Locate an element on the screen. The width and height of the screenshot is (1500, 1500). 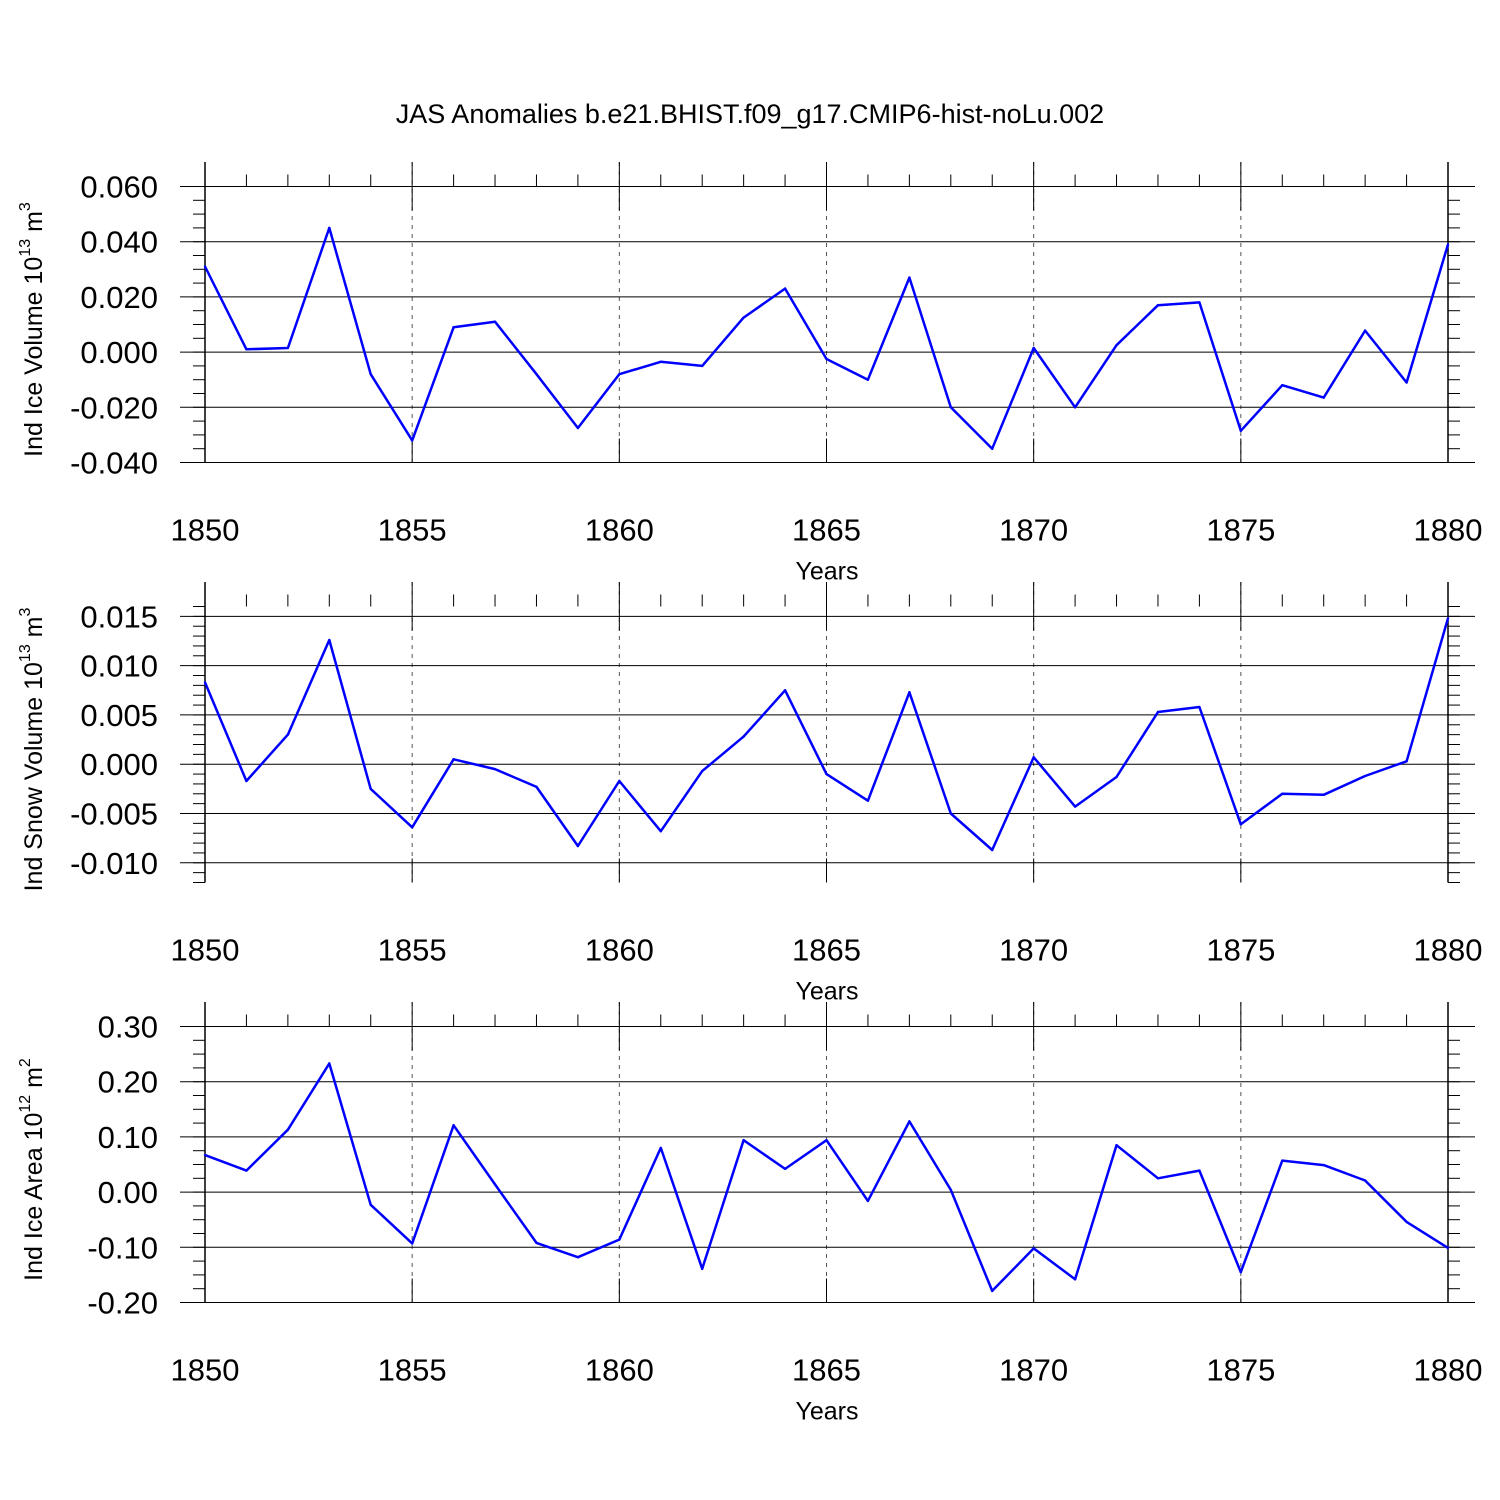
y-axis-title: Ind Snow Volume 1013 m3 is located at coordinates (32, 750).